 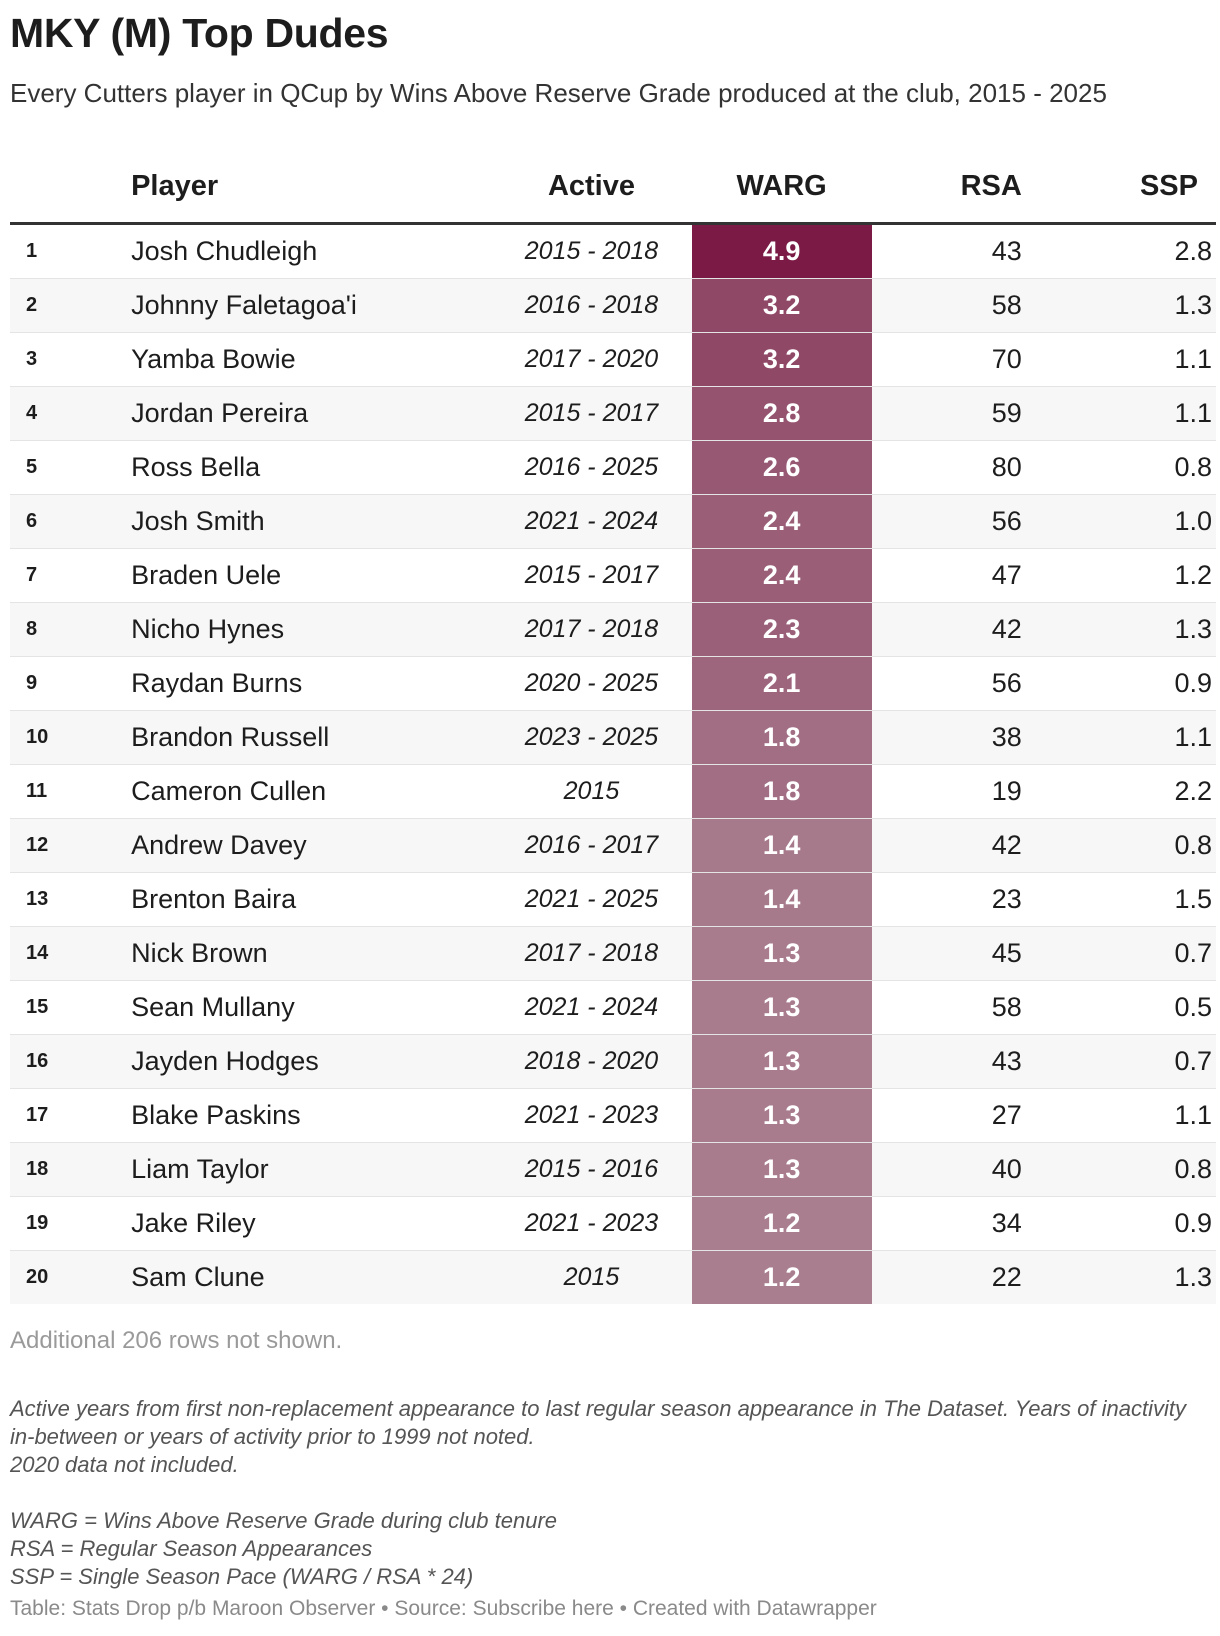 What do you see at coordinates (613, 791) in the screenshot?
I see `table-row: 11 Cameron Cullen 2015 1.8 19 2.2` at bounding box center [613, 791].